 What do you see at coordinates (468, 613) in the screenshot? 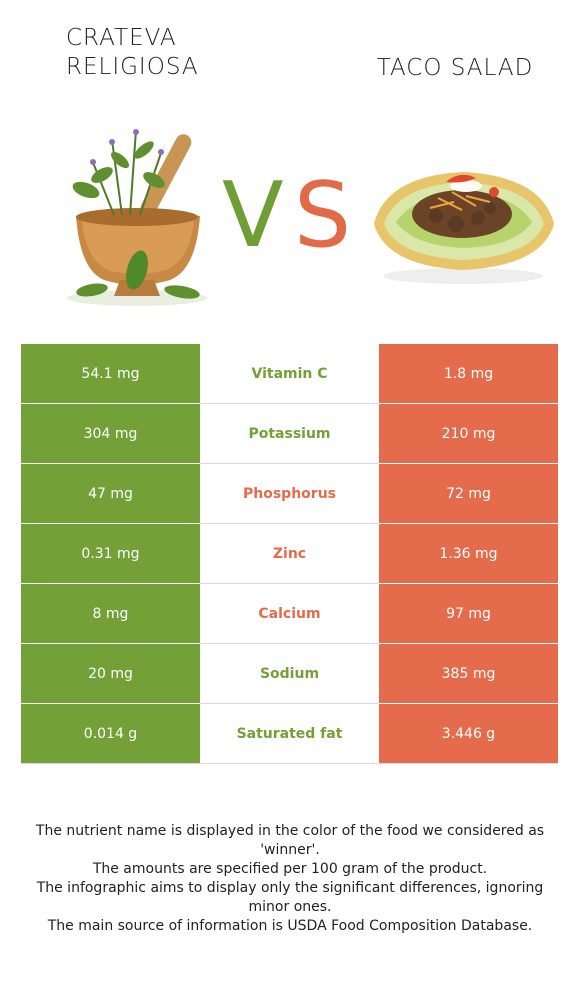
I see `right-value: 97 mg` at bounding box center [468, 613].